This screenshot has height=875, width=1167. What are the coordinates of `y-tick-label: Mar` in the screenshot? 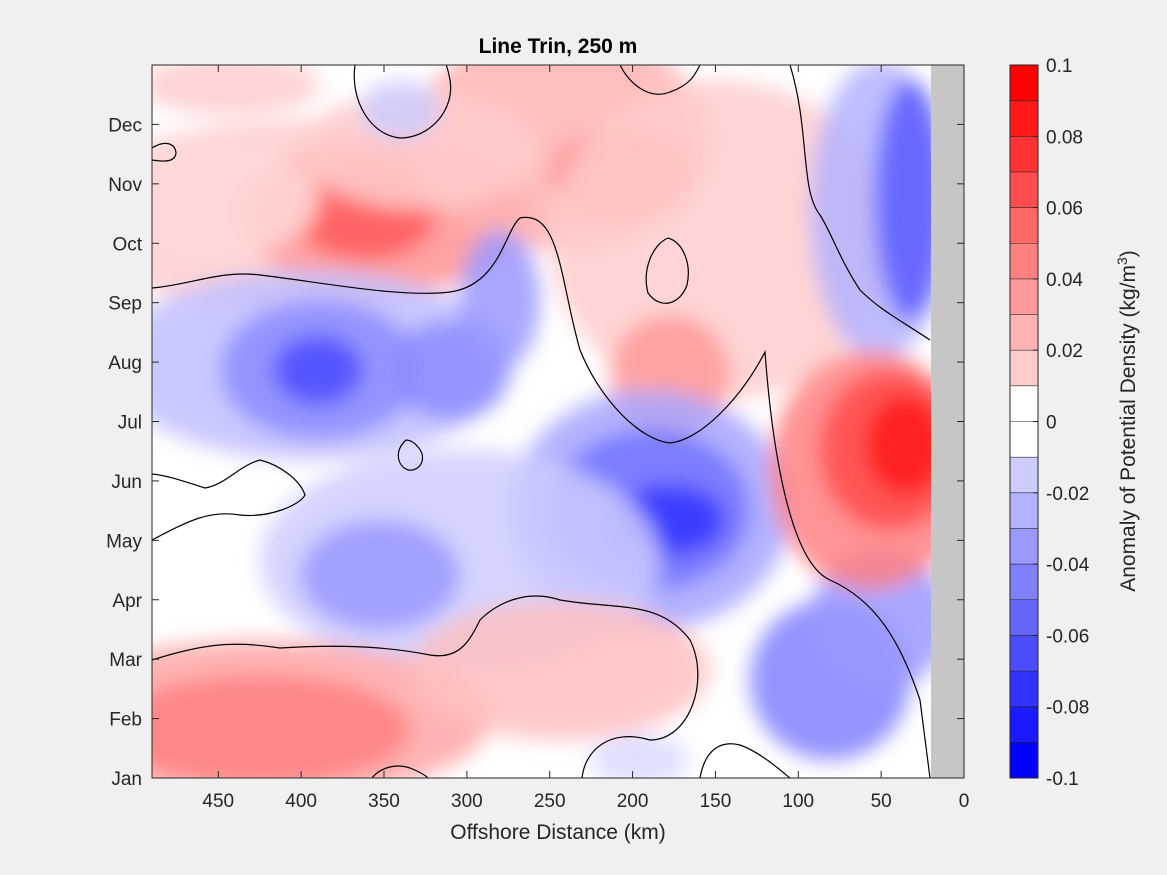 It's located at (125, 660).